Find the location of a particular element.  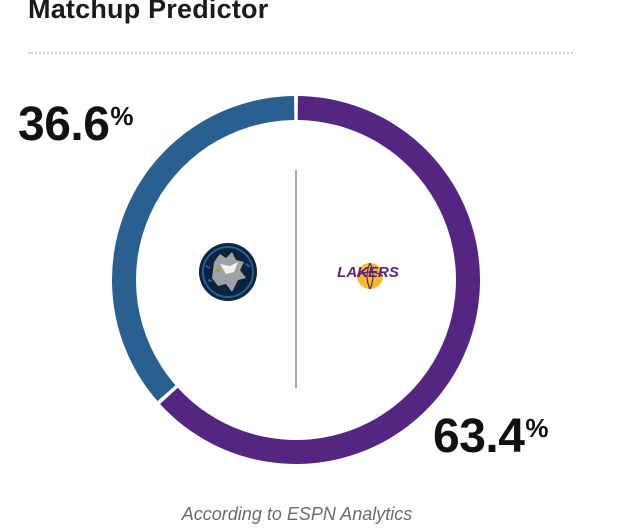

home-win-probability-value: 63.4 is located at coordinates (479, 436).